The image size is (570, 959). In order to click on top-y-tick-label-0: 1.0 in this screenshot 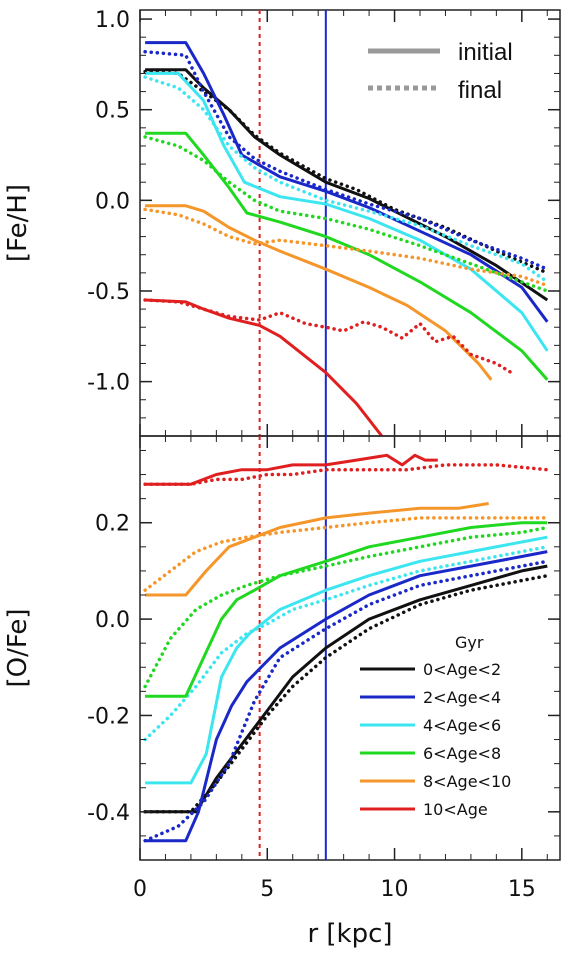, I will do `click(112, 20)`.